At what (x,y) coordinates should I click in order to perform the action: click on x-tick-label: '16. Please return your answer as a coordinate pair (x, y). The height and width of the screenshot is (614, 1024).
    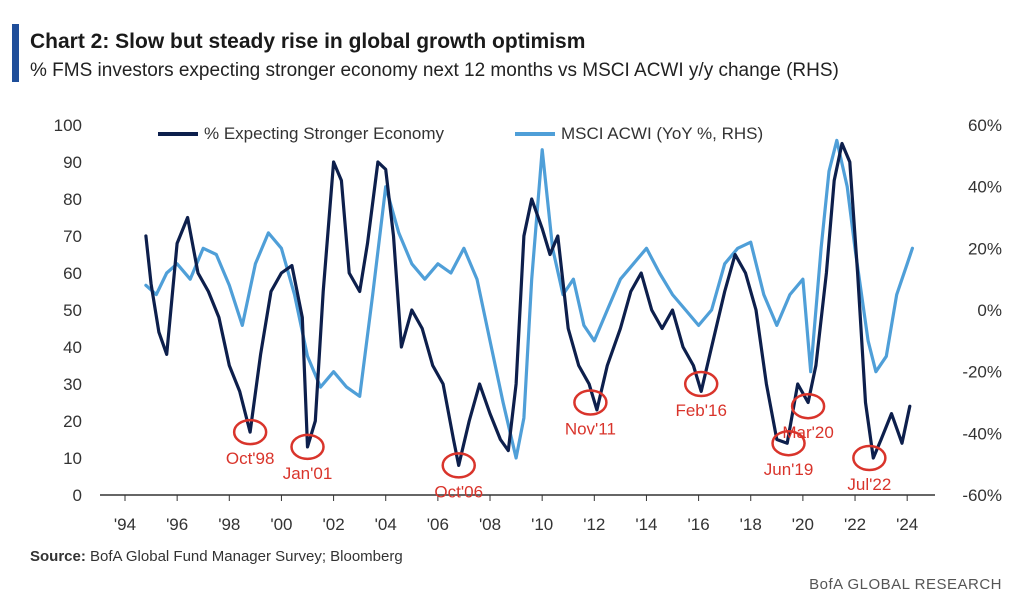
    Looking at the image, I should click on (699, 524).